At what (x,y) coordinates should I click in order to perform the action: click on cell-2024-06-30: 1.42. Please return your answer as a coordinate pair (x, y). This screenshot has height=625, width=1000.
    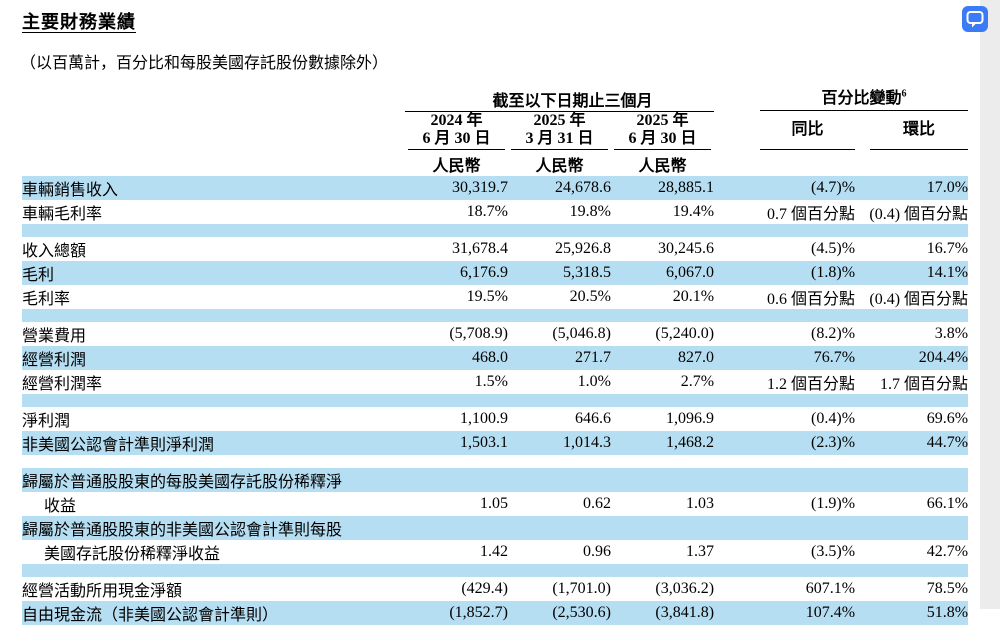
    Looking at the image, I should click on (494, 551).